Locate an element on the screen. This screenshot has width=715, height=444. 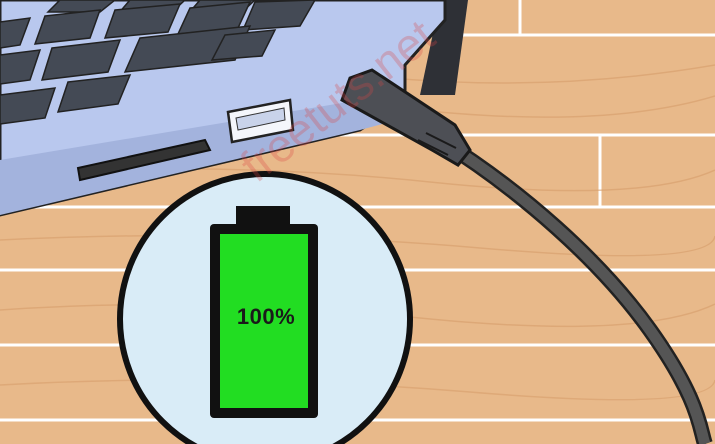
battery-icon is located at coordinates (264, 312).